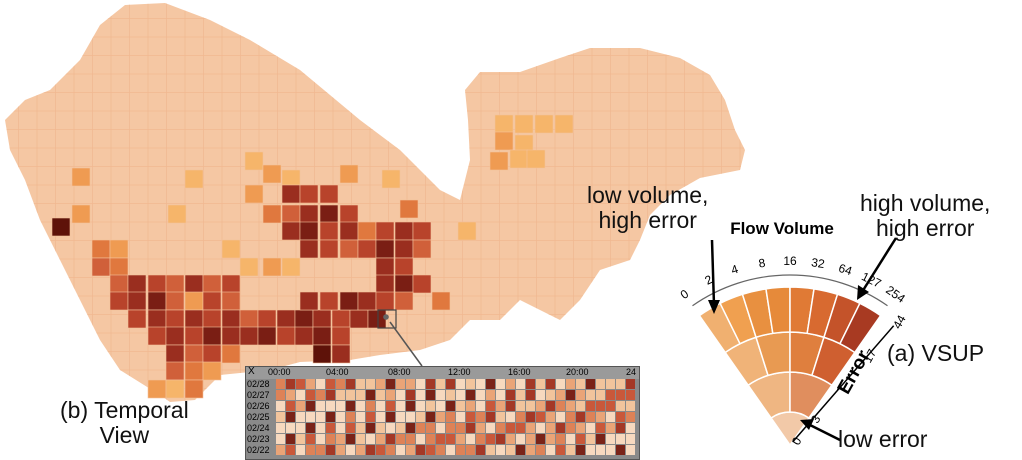  What do you see at coordinates (386, 317) in the screenshot?
I see `selected-cell-dot` at bounding box center [386, 317].